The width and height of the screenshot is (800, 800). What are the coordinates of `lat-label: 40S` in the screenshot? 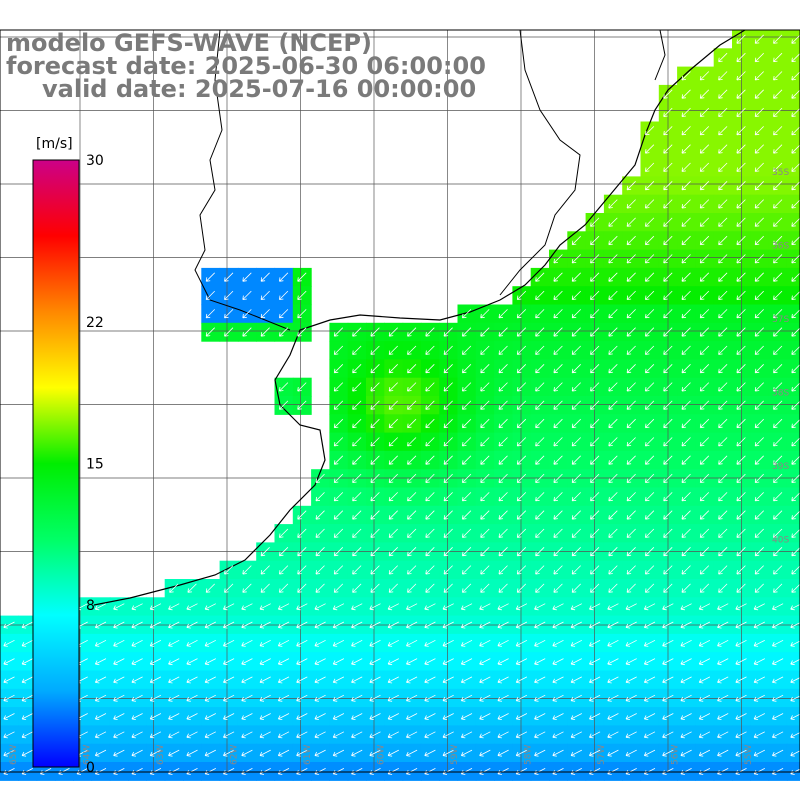 It's located at (780, 541).